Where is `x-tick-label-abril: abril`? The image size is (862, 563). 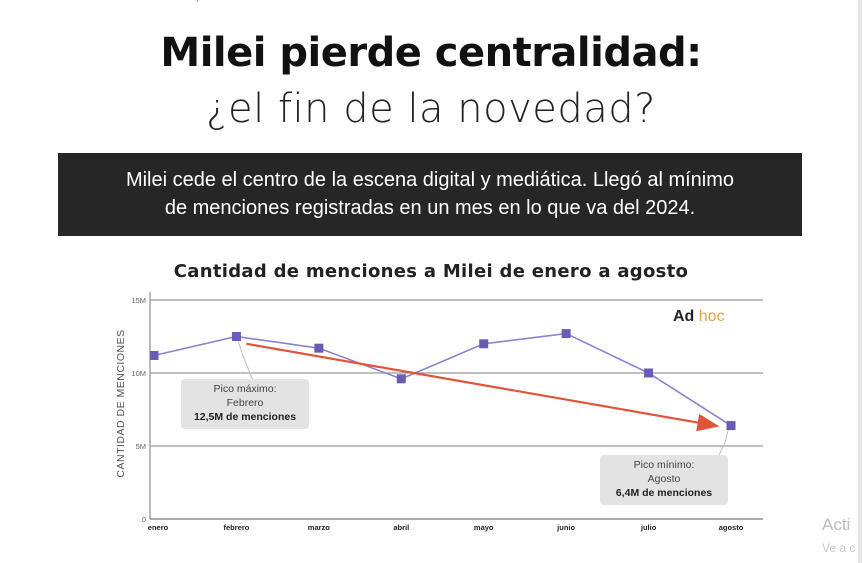
x-tick-label-abril: abril is located at coordinates (401, 527).